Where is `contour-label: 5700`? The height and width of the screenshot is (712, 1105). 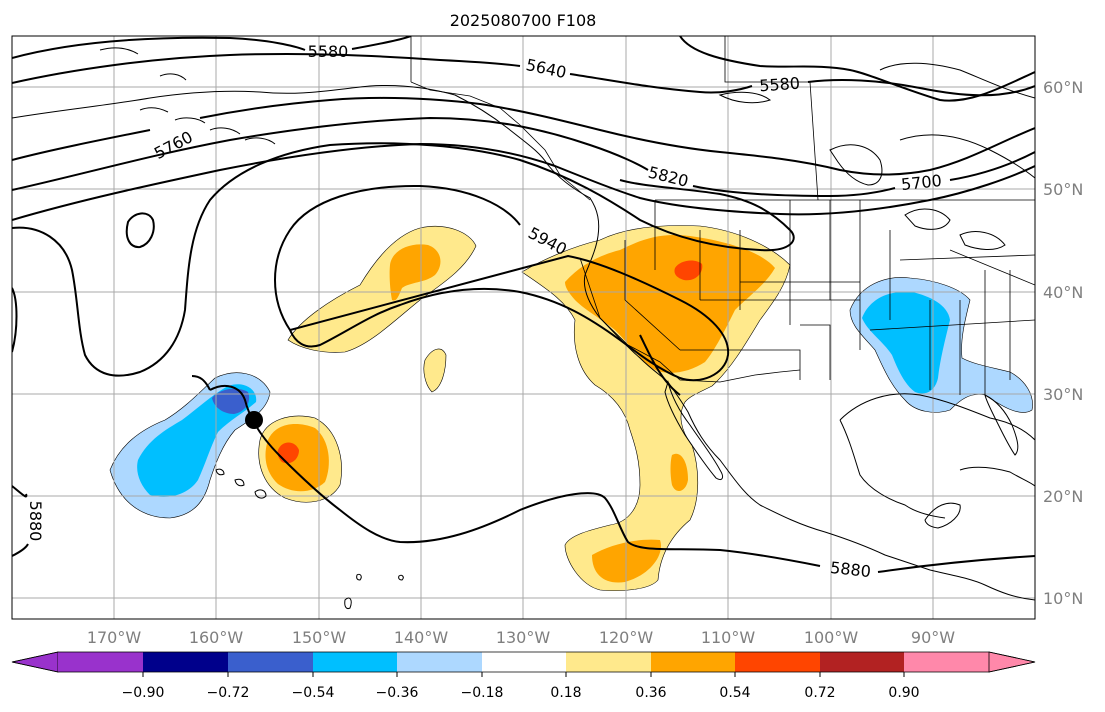 contour-label: 5700 is located at coordinates (921, 182).